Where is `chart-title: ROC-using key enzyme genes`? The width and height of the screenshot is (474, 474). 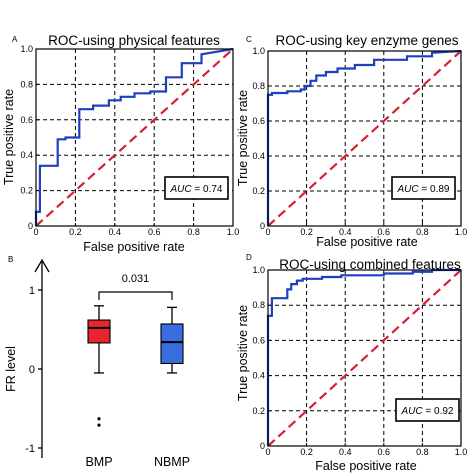
chart-title: ROC-using key enzyme genes is located at coordinates (366, 40).